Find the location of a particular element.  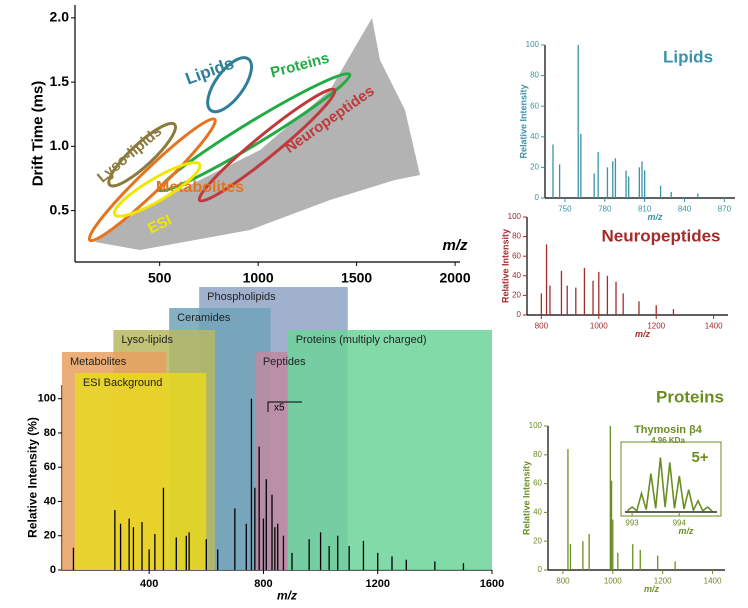

band-label: Peptides is located at coordinates (284, 362).